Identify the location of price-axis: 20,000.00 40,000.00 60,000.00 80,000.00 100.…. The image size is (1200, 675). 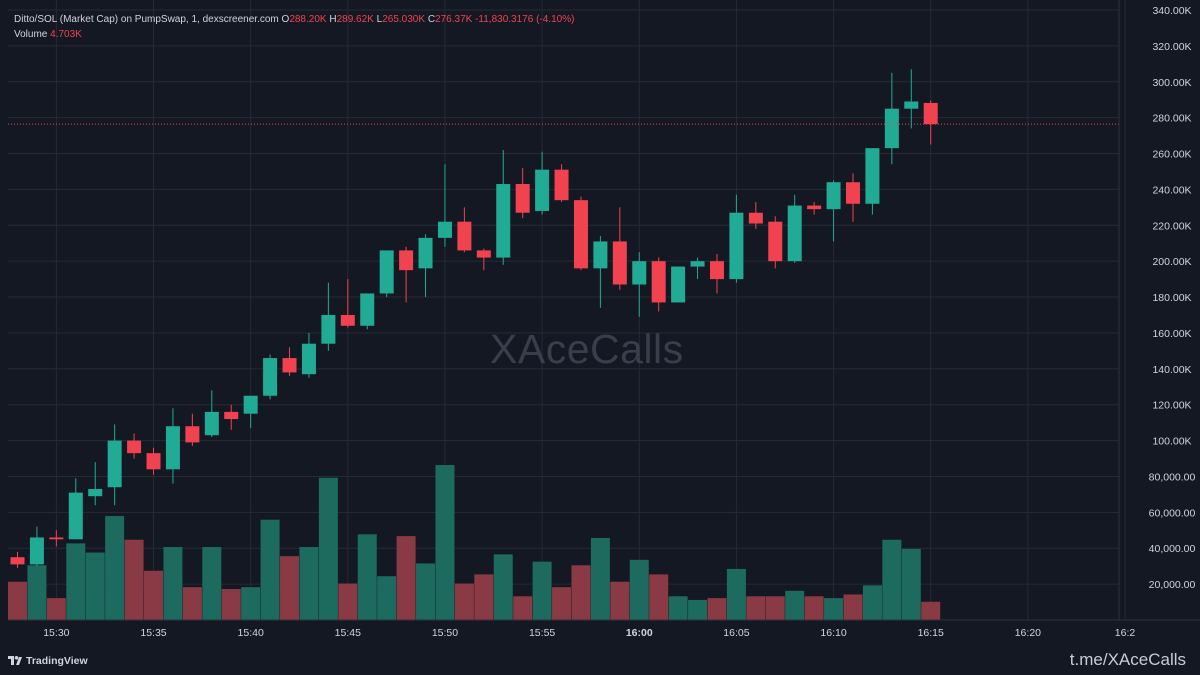
(1172, 298).